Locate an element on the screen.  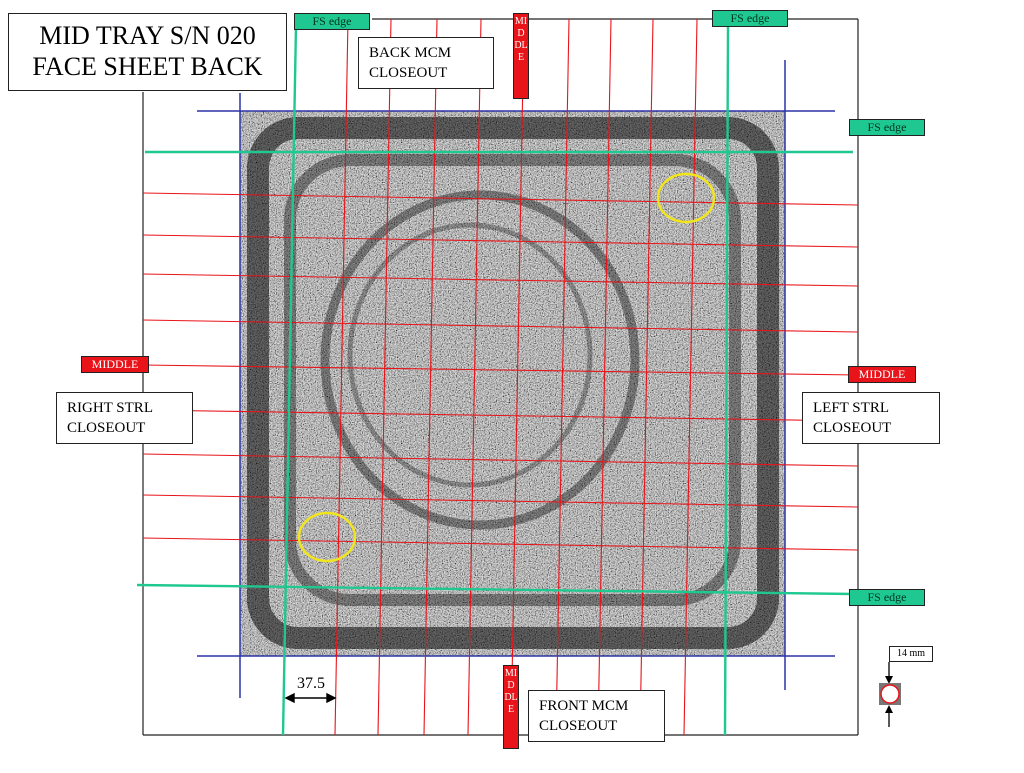
anomaly-circle-lower-left is located at coordinates (327, 537).